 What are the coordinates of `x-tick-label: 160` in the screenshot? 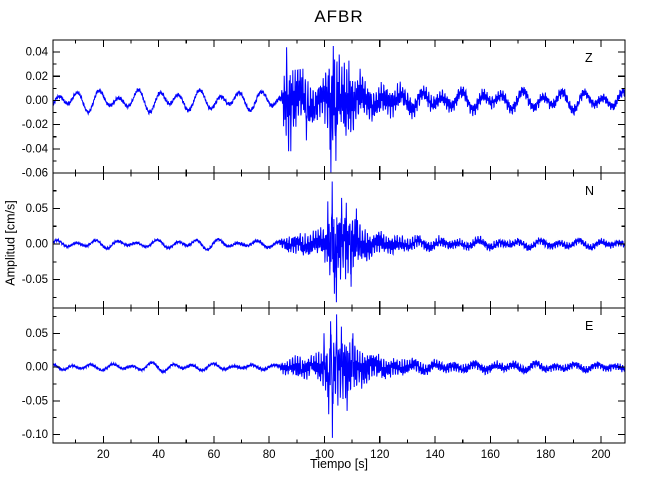 It's located at (490, 455).